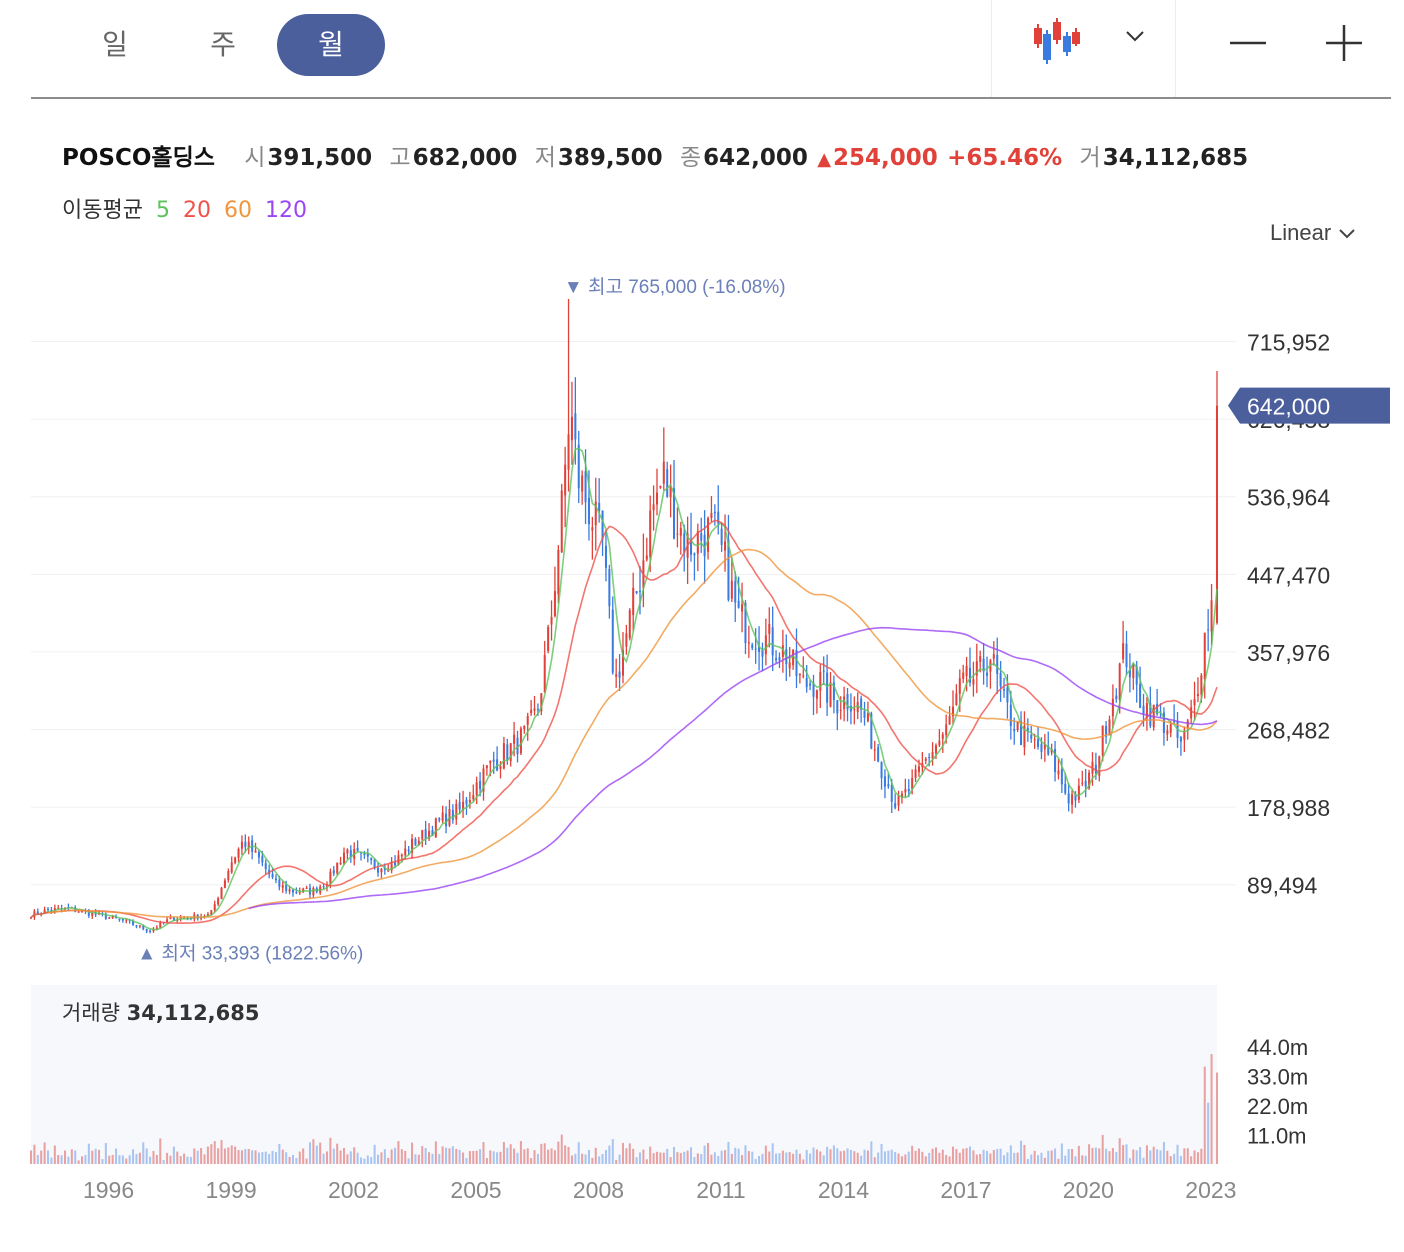 Image resolution: width=1404 pixels, height=1252 pixels. Describe the element at coordinates (285, 210) in the screenshot. I see `ma-120-label: 120` at that location.